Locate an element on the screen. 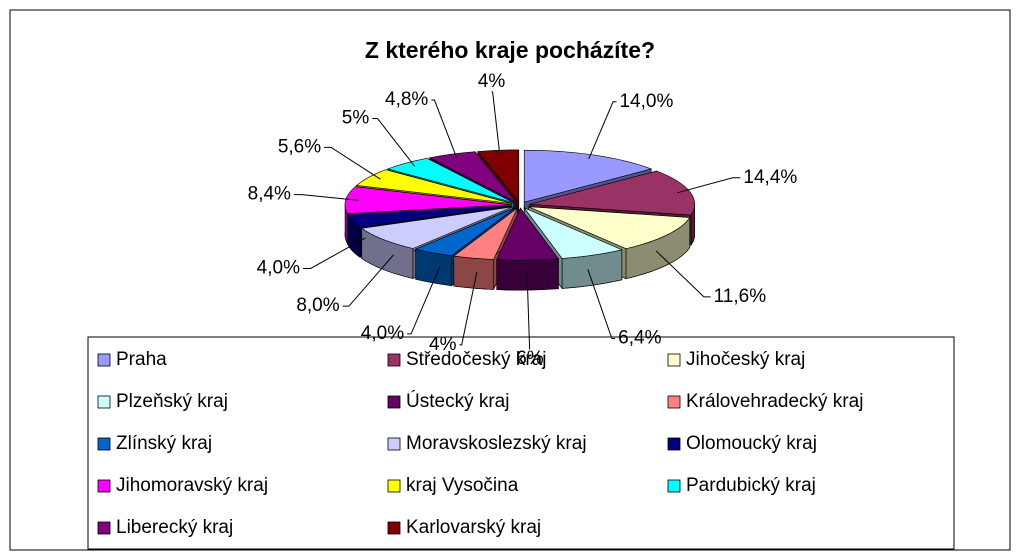  legend-label: Moravskoslezský kraj is located at coordinates (496, 443).